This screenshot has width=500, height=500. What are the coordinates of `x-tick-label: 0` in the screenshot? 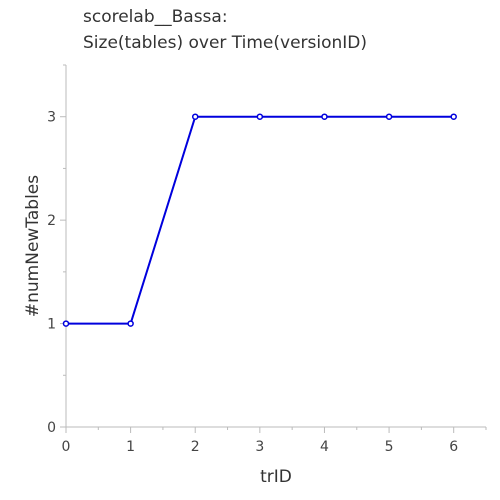 It's located at (66, 447).